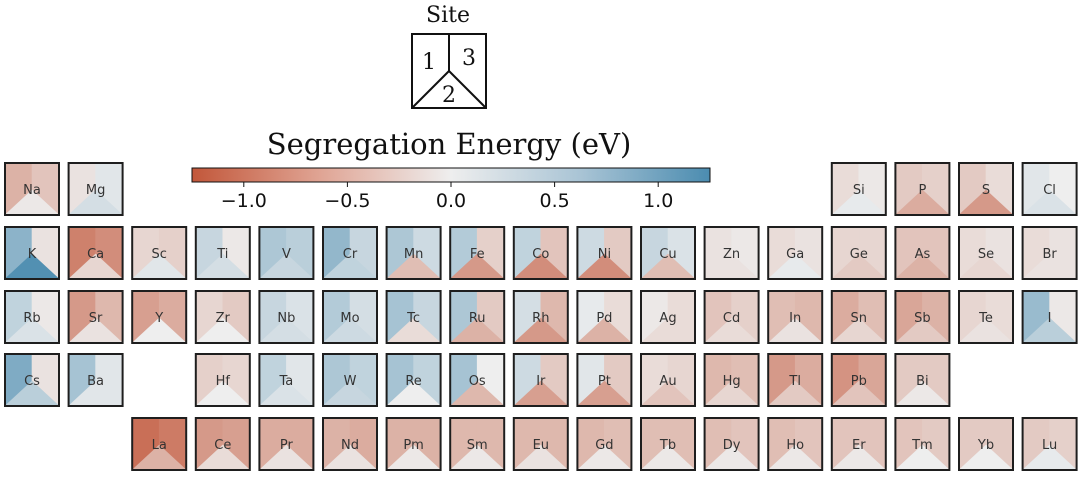 Image resolution: width=1080 pixels, height=477 pixels. What do you see at coordinates (429, 62) in the screenshot?
I see `site-label-1: 1` at bounding box center [429, 62].